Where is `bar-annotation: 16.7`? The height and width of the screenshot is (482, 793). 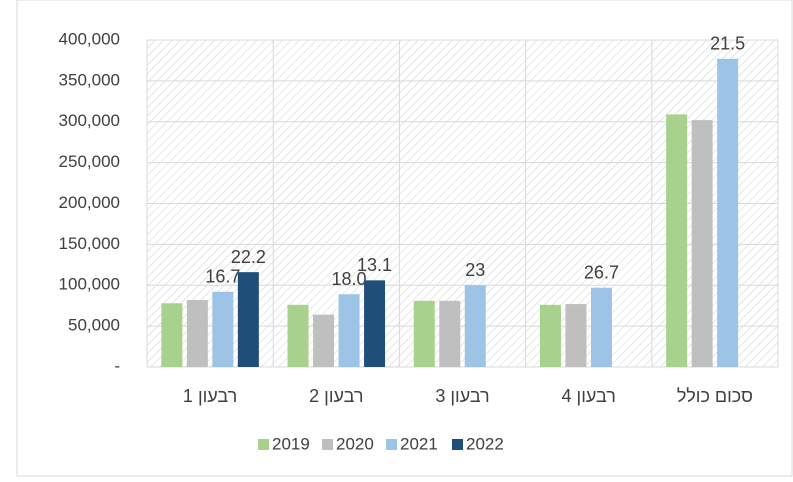
bar-annotation: 16.7 is located at coordinates (222, 277).